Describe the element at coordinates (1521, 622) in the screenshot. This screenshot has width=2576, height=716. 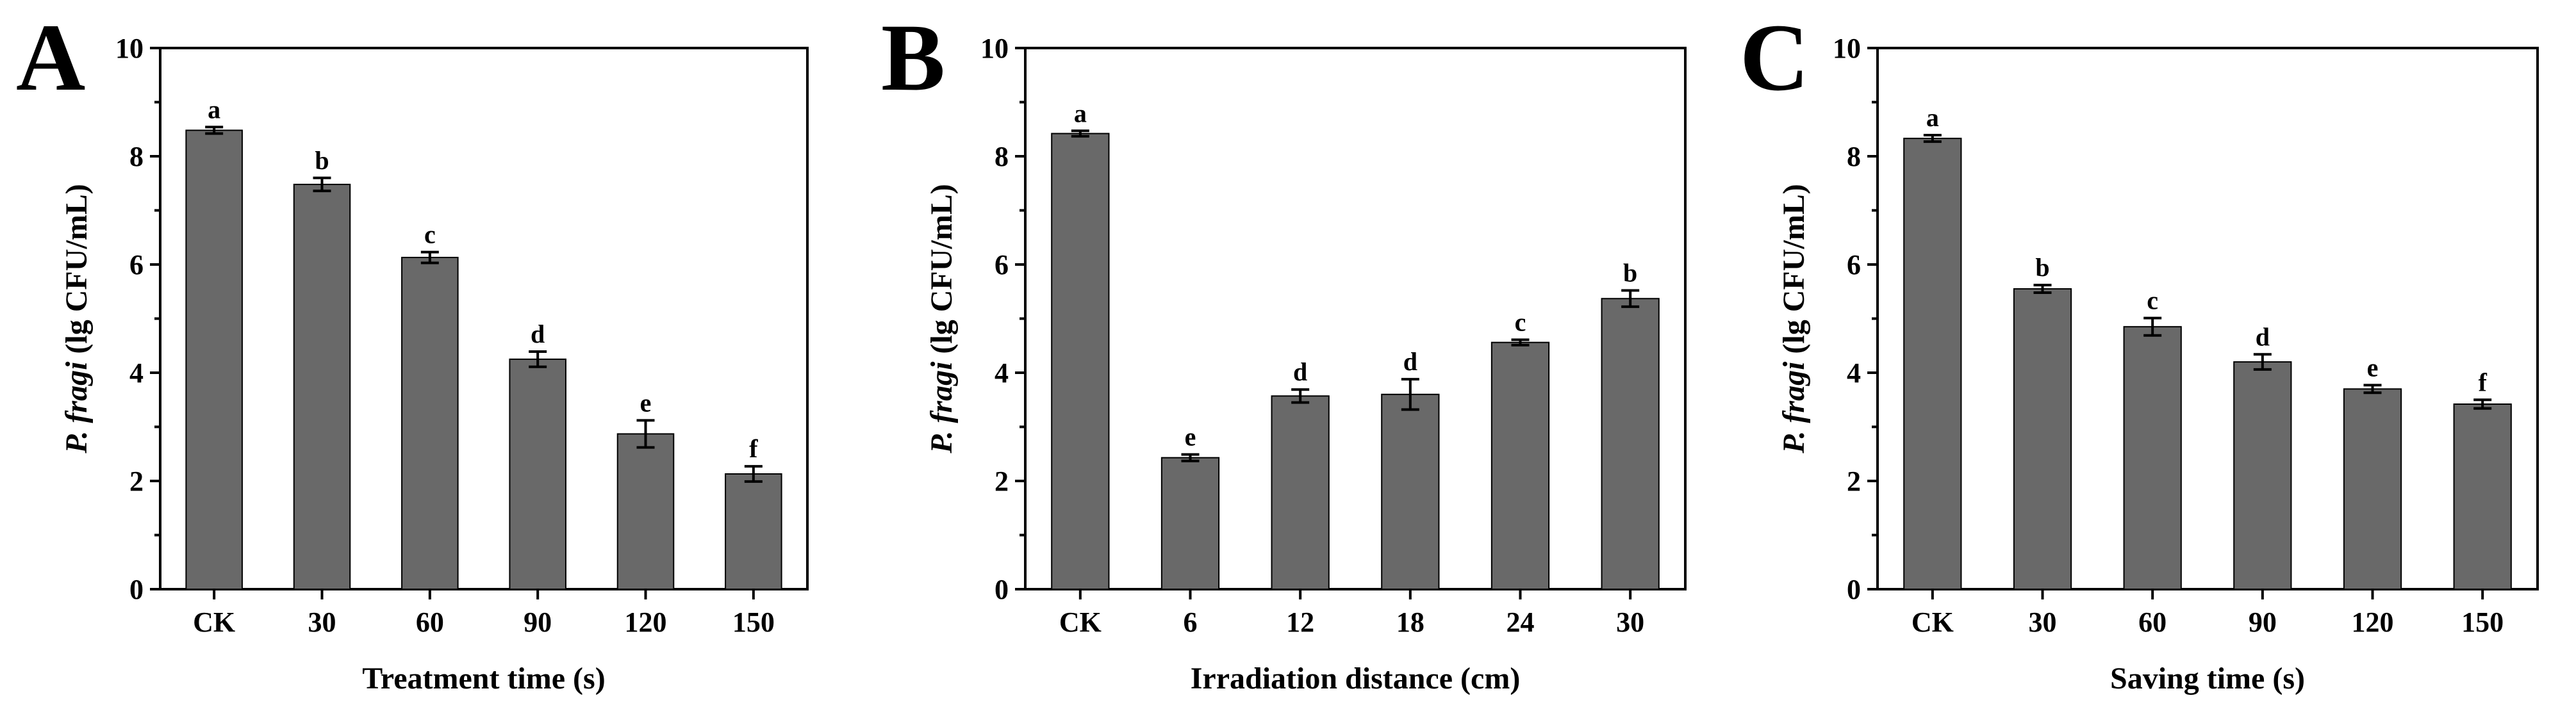
I see `x-tick-label: 24` at that location.